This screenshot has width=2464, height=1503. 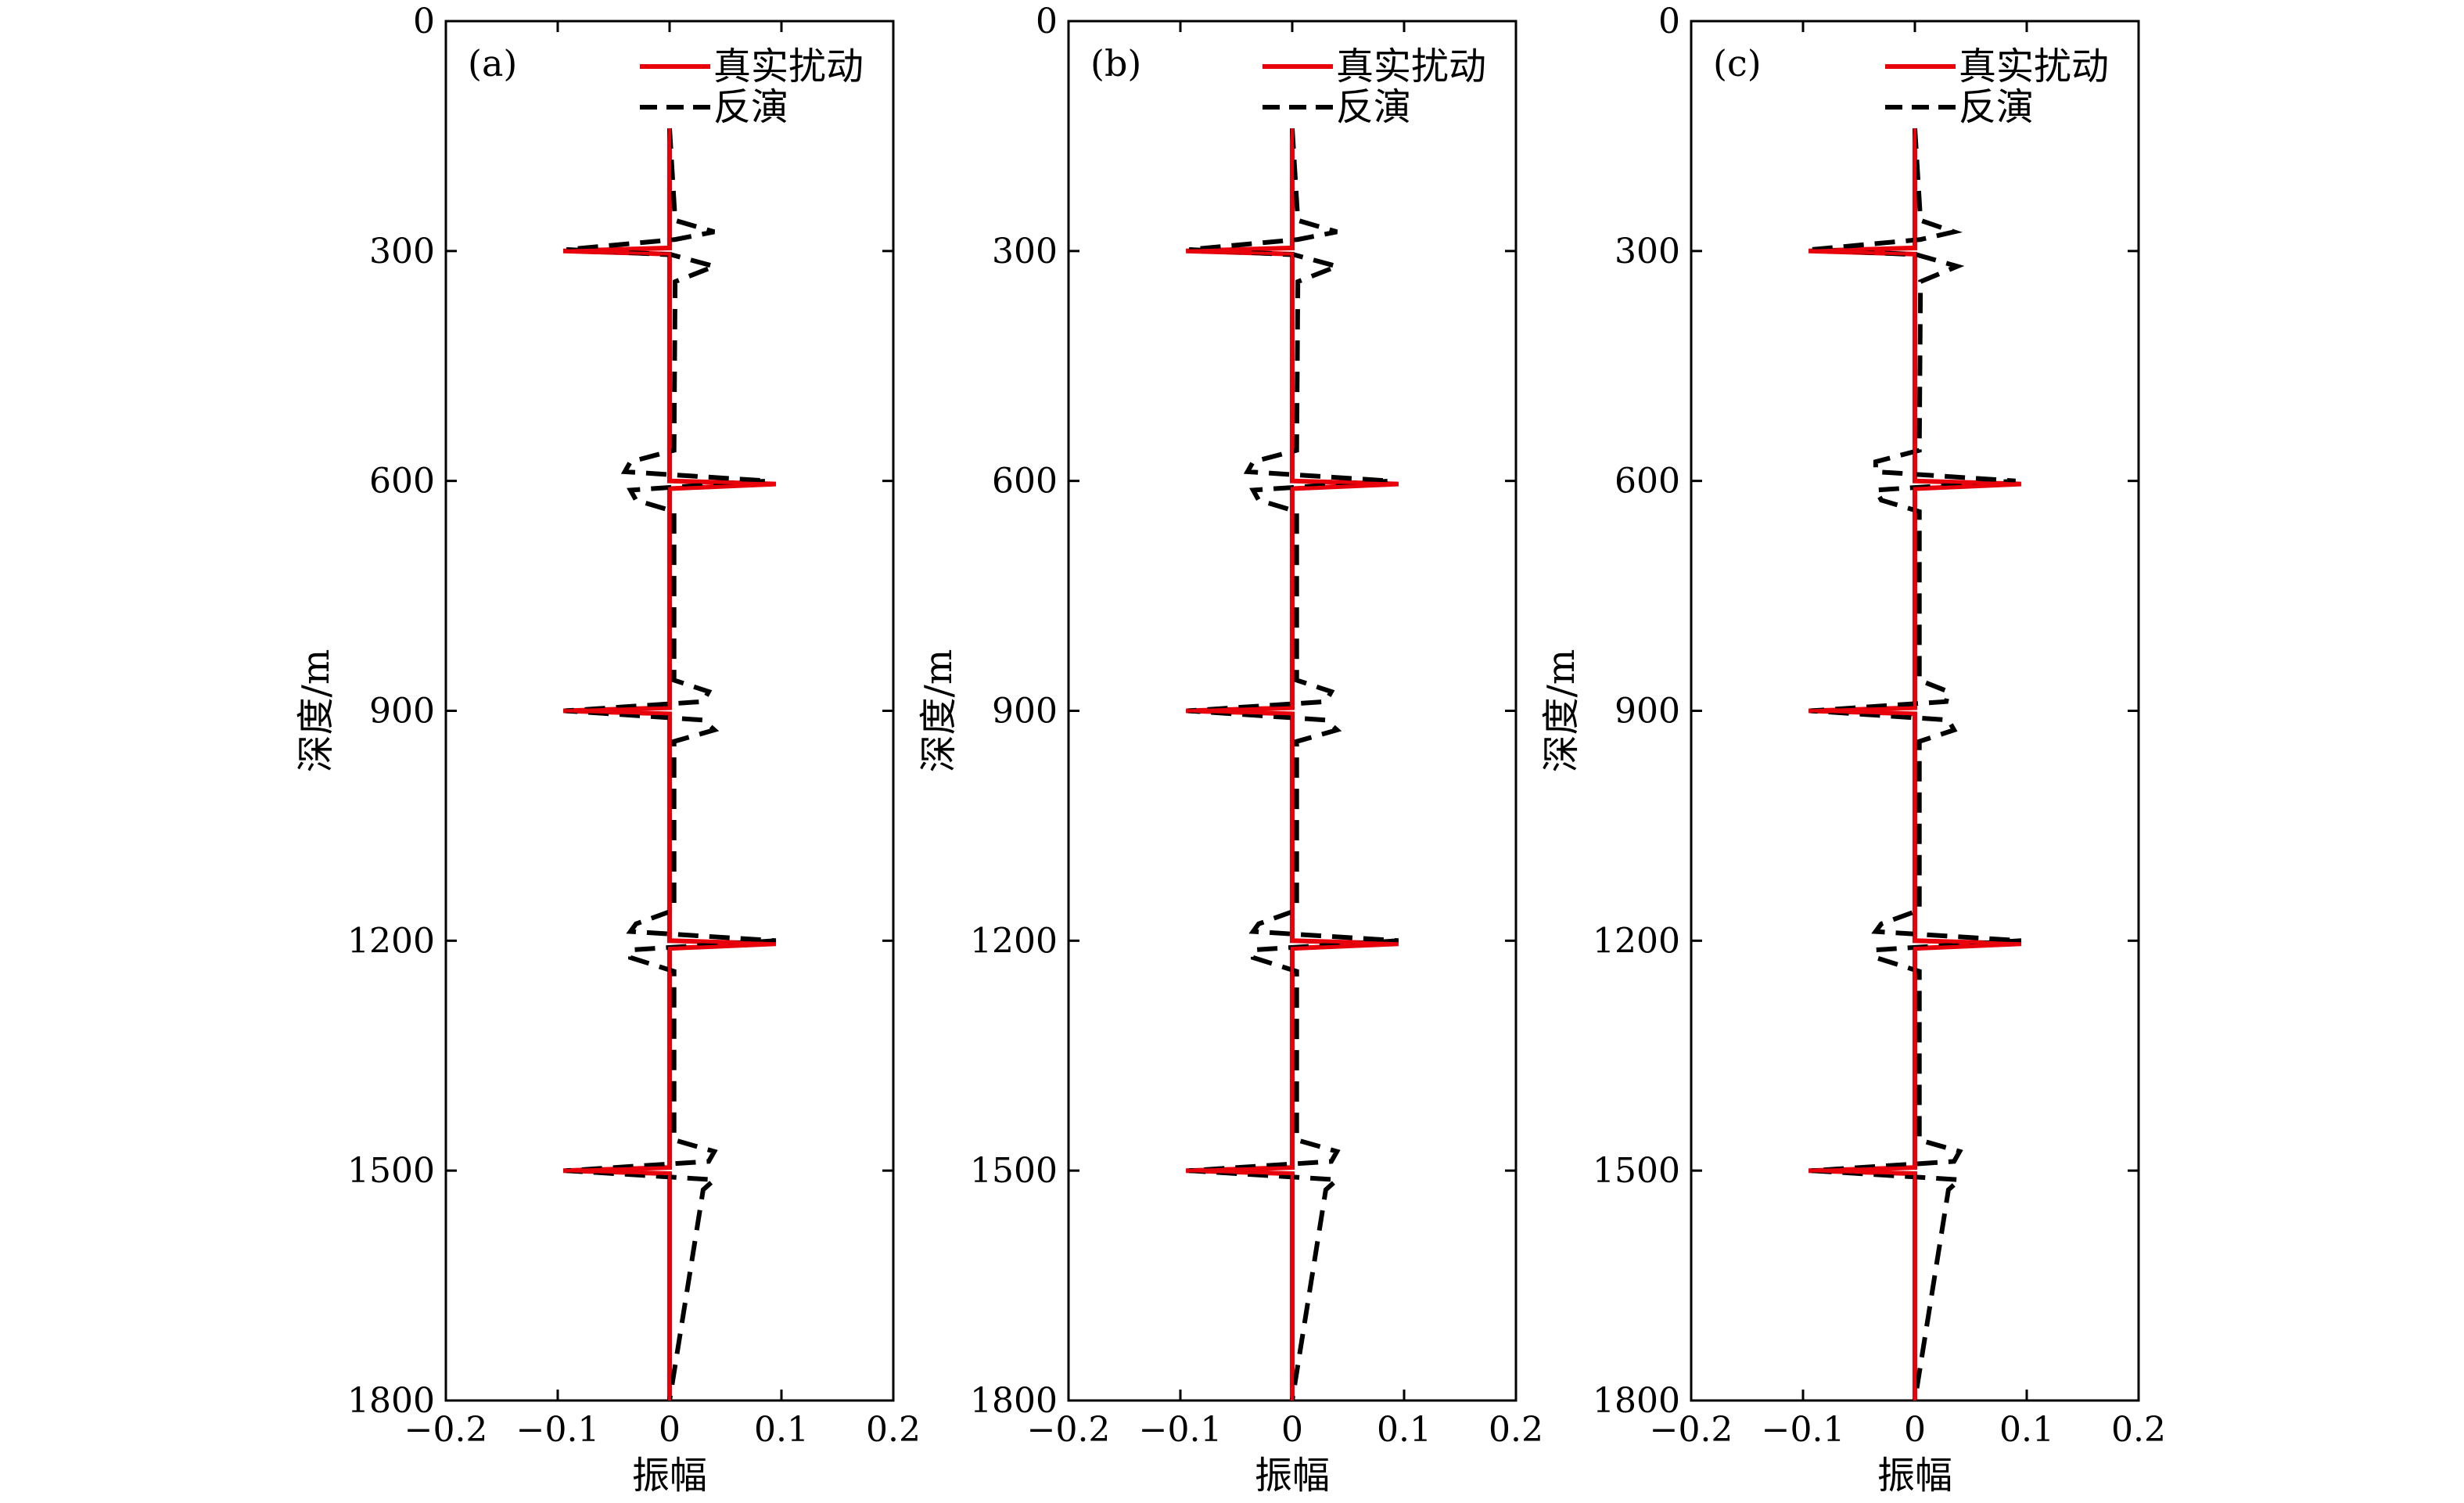 What do you see at coordinates (1115, 63) in the screenshot?
I see `panel-label: (b)` at bounding box center [1115, 63].